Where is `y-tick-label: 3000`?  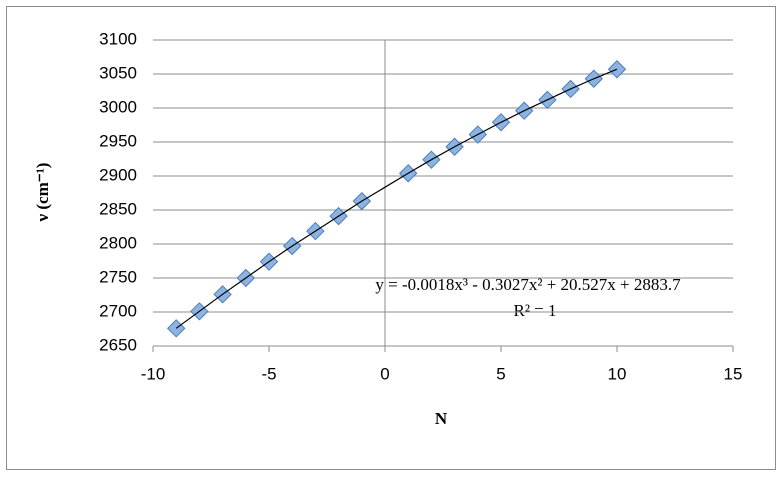 y-tick-label: 3000 is located at coordinates (118, 106).